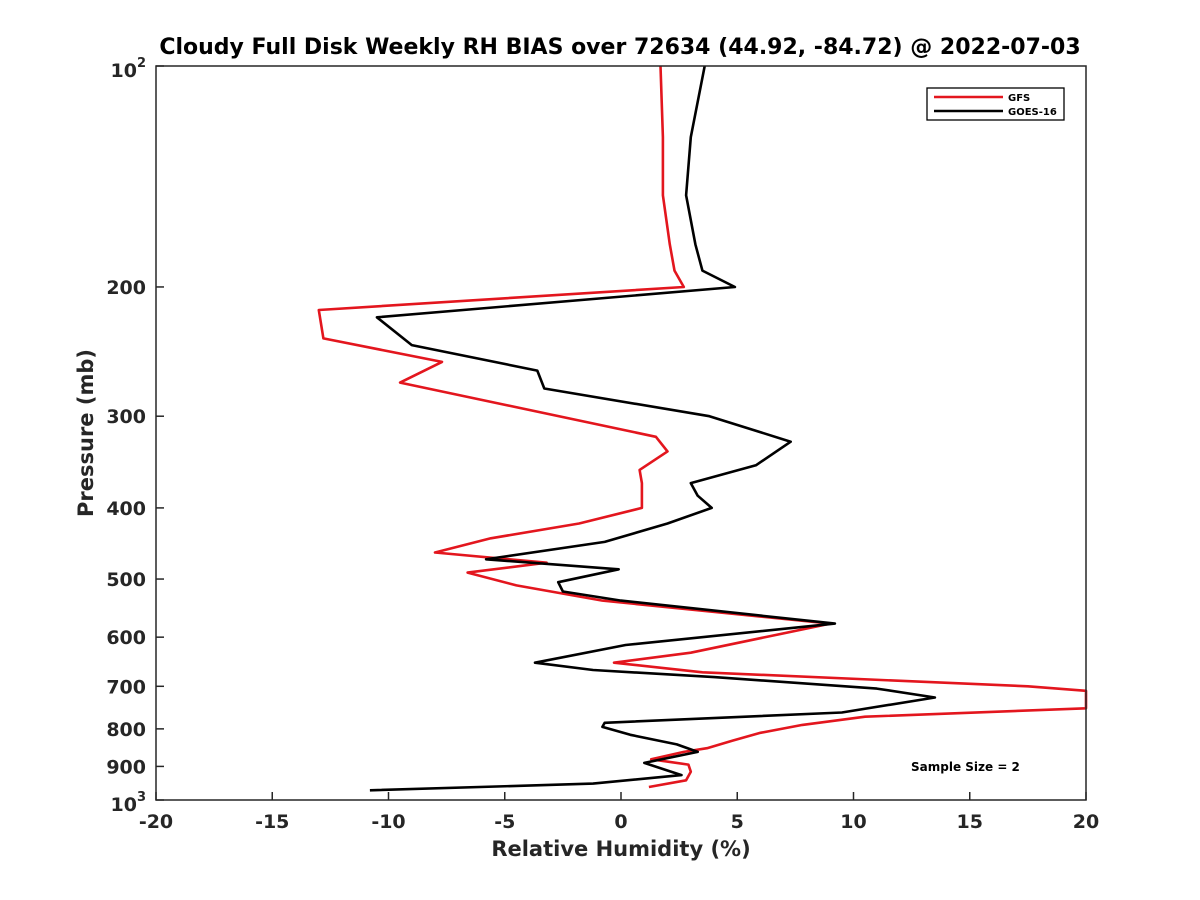 The width and height of the screenshot is (1200, 900). I want to click on y-tick-label: 500, so click(126, 580).